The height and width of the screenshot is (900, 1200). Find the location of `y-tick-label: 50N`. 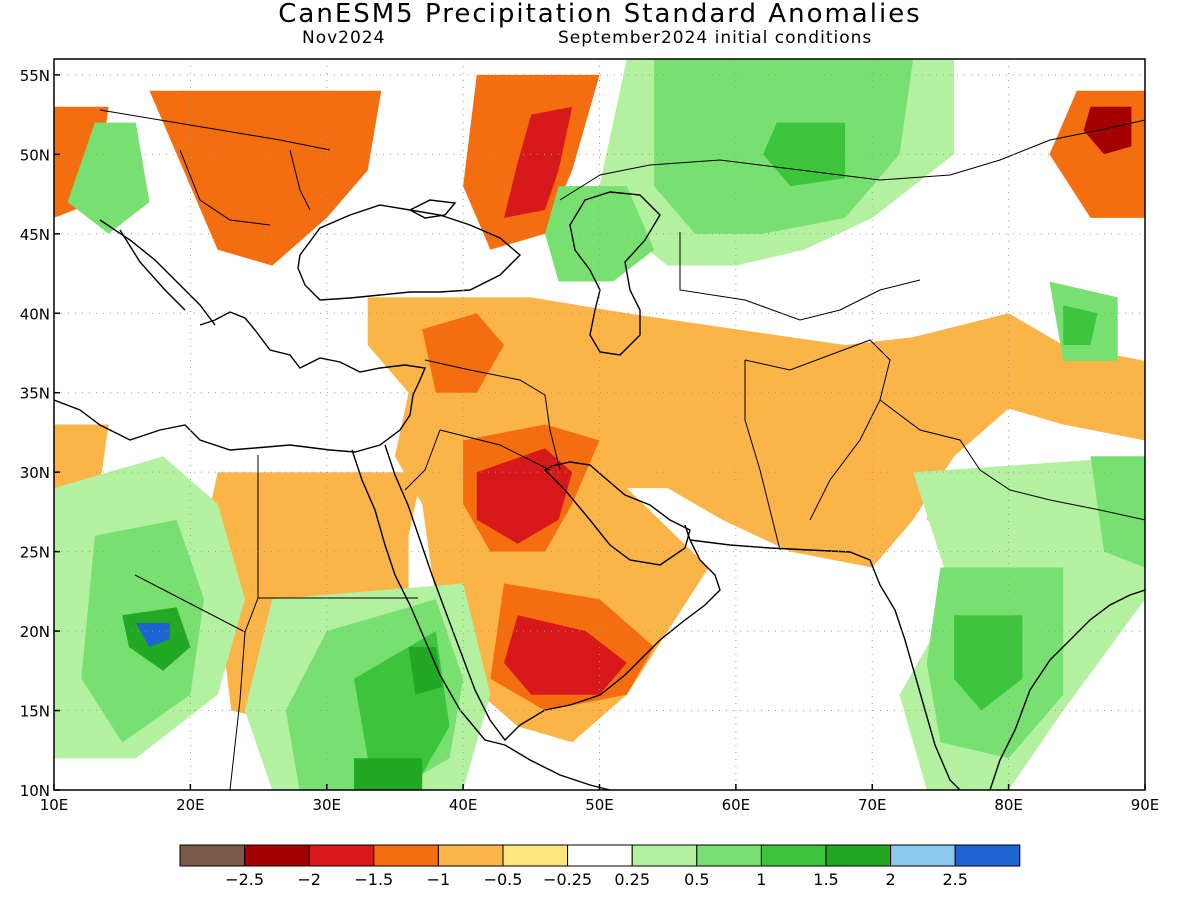

y-tick-label: 50N is located at coordinates (35, 155).